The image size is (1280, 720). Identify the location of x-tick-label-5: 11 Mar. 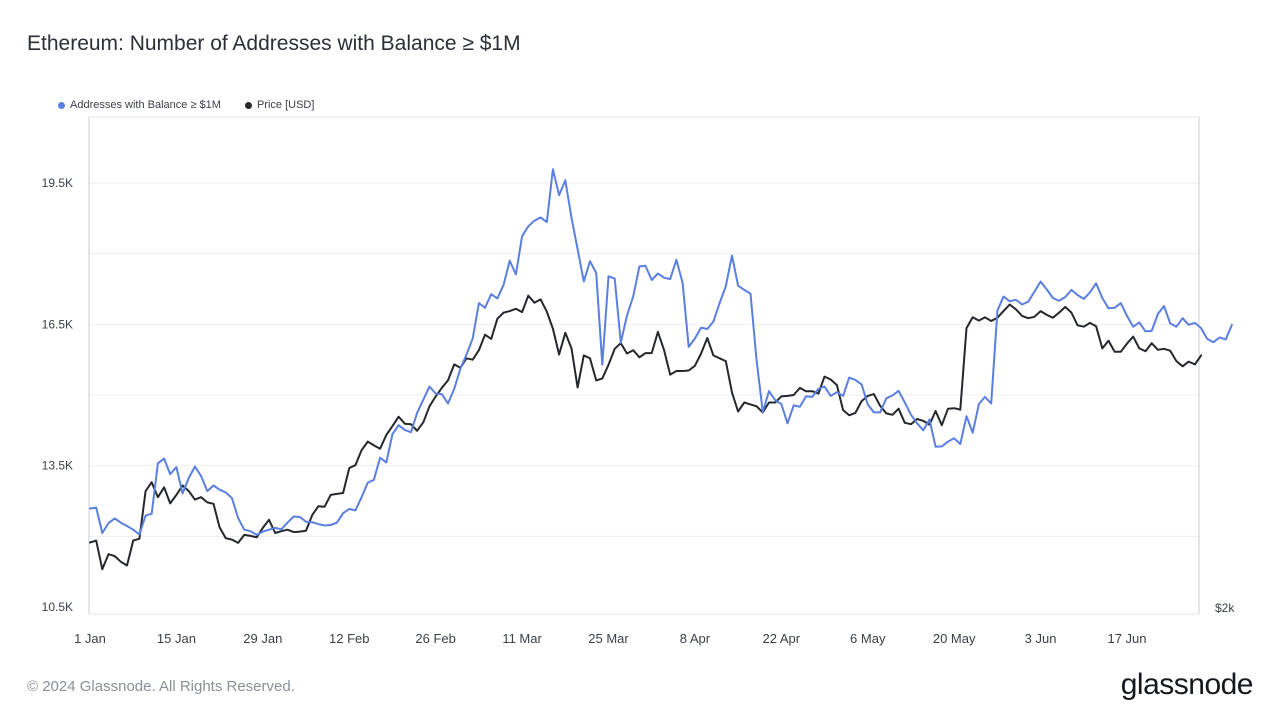
(522, 638).